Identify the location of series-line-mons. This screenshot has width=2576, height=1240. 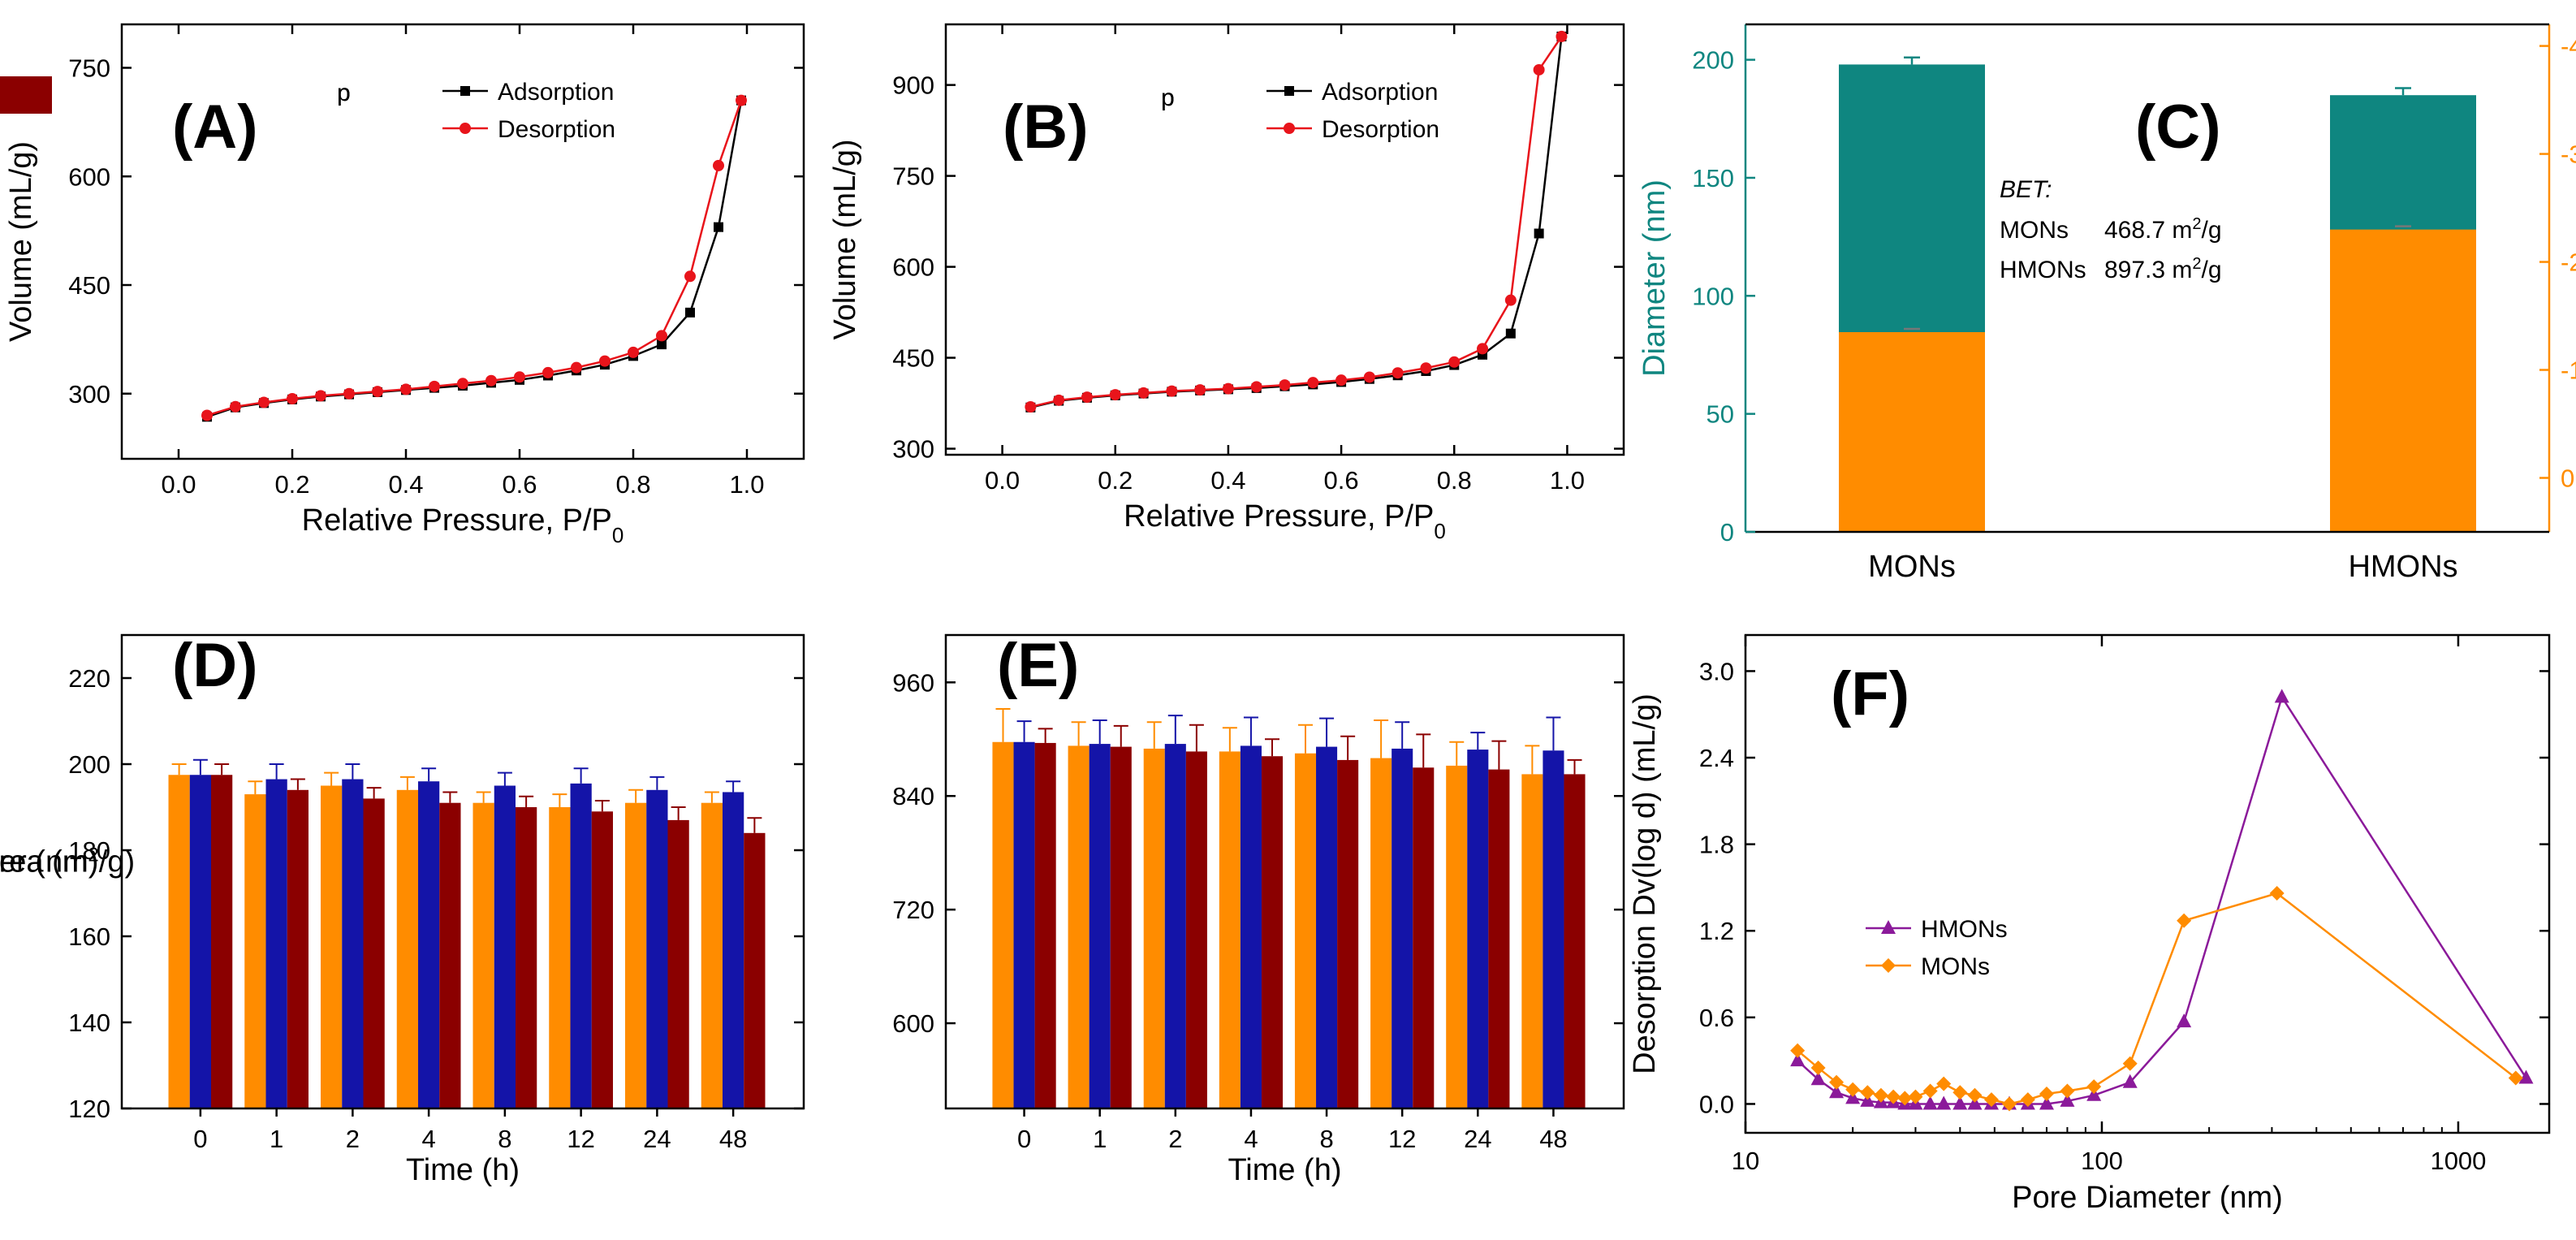
(2157, 998).